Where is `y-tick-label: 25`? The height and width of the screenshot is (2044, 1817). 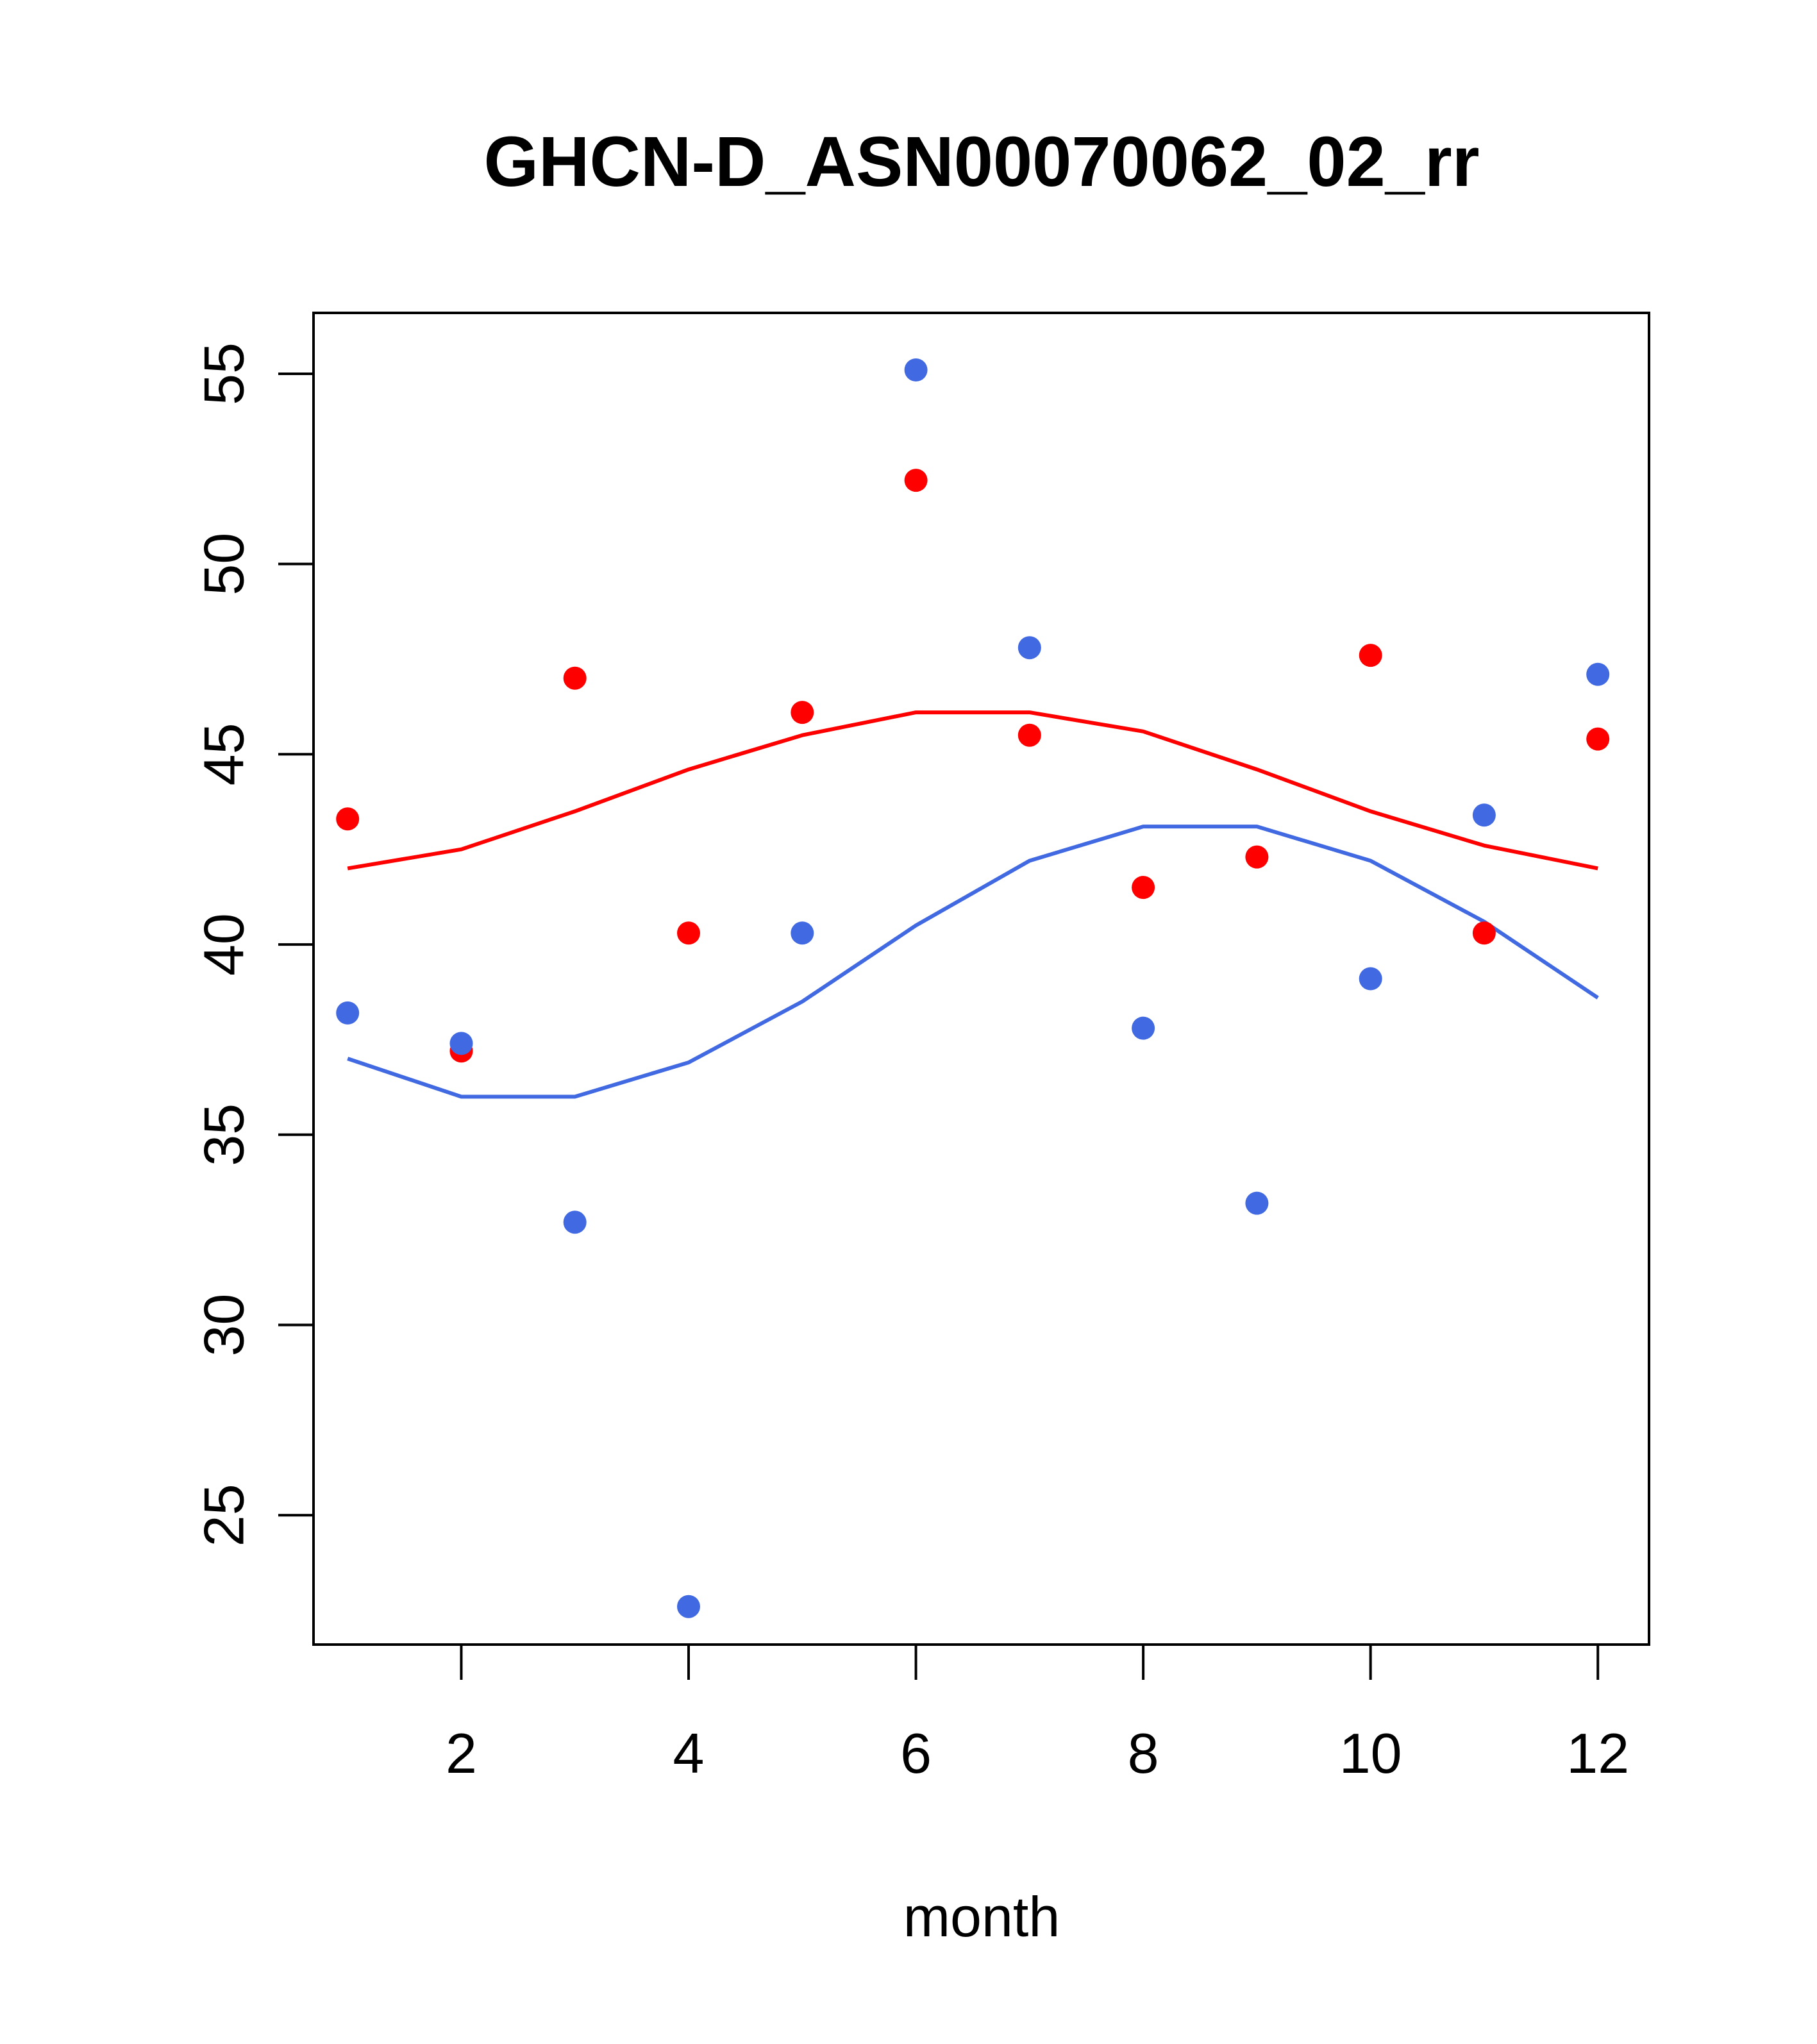 y-tick-label: 25 is located at coordinates (224, 1515).